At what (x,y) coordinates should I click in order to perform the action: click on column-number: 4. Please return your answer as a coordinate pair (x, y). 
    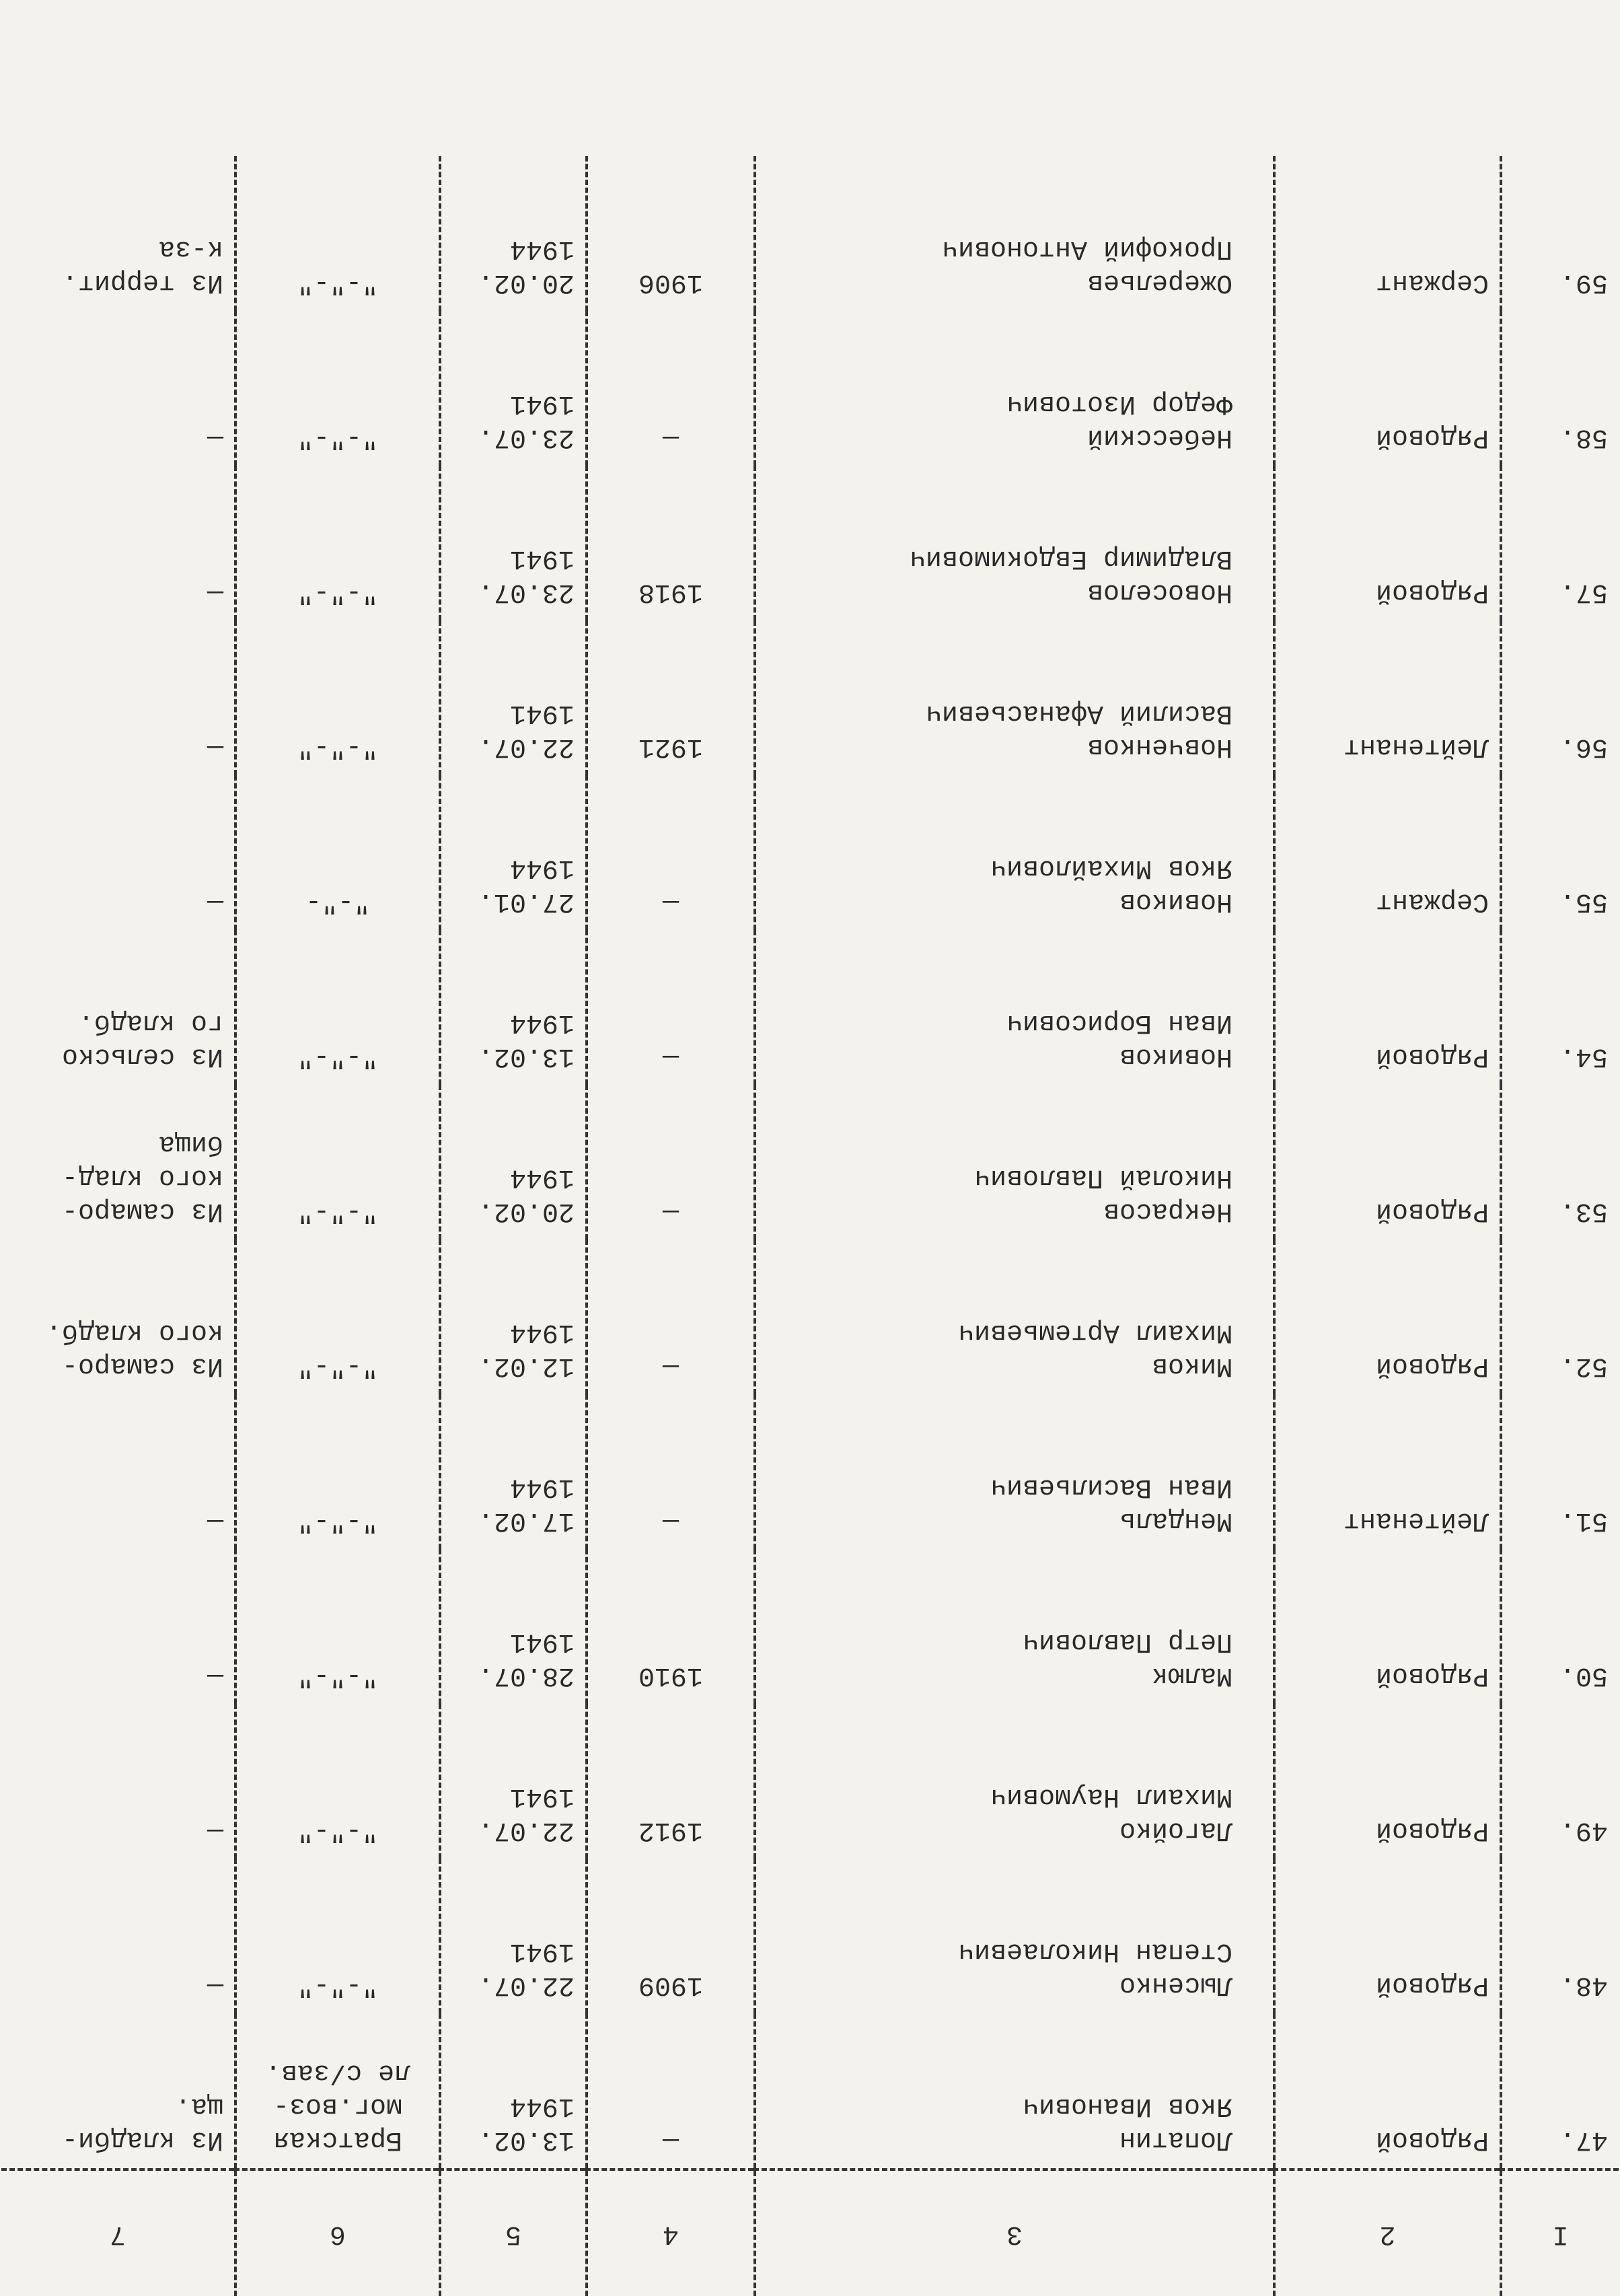
    Looking at the image, I should click on (671, 2232).